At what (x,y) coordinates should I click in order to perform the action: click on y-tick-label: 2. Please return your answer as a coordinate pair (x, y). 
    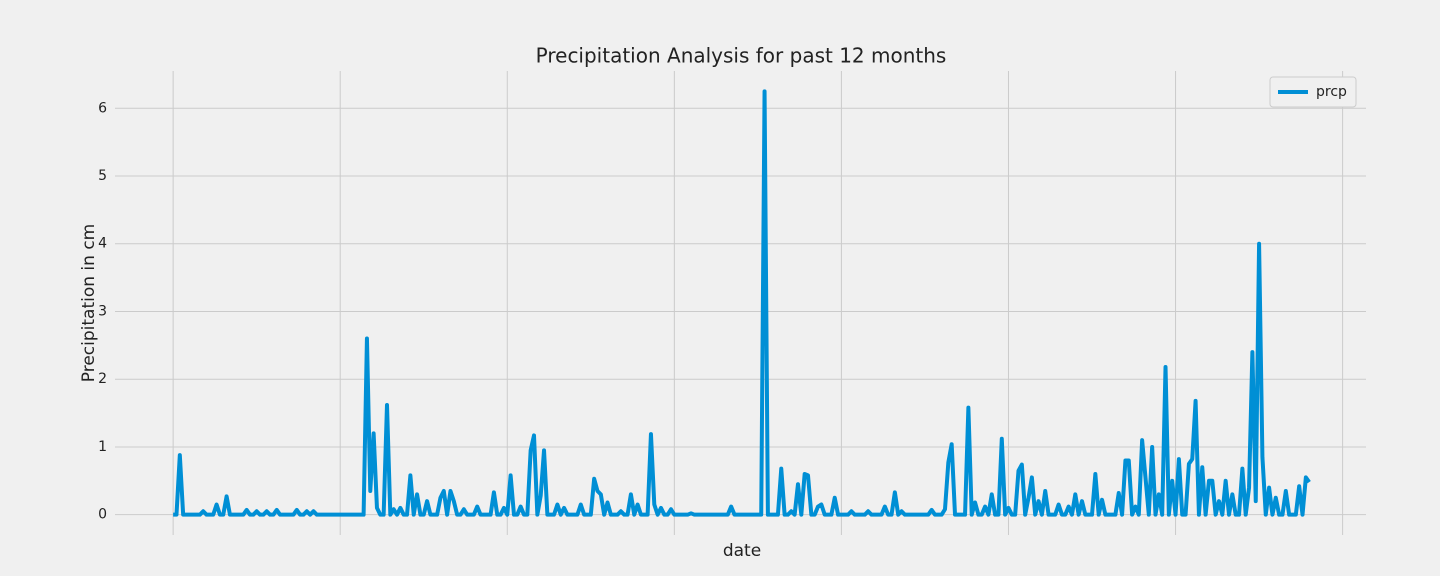
    Looking at the image, I should click on (102, 379).